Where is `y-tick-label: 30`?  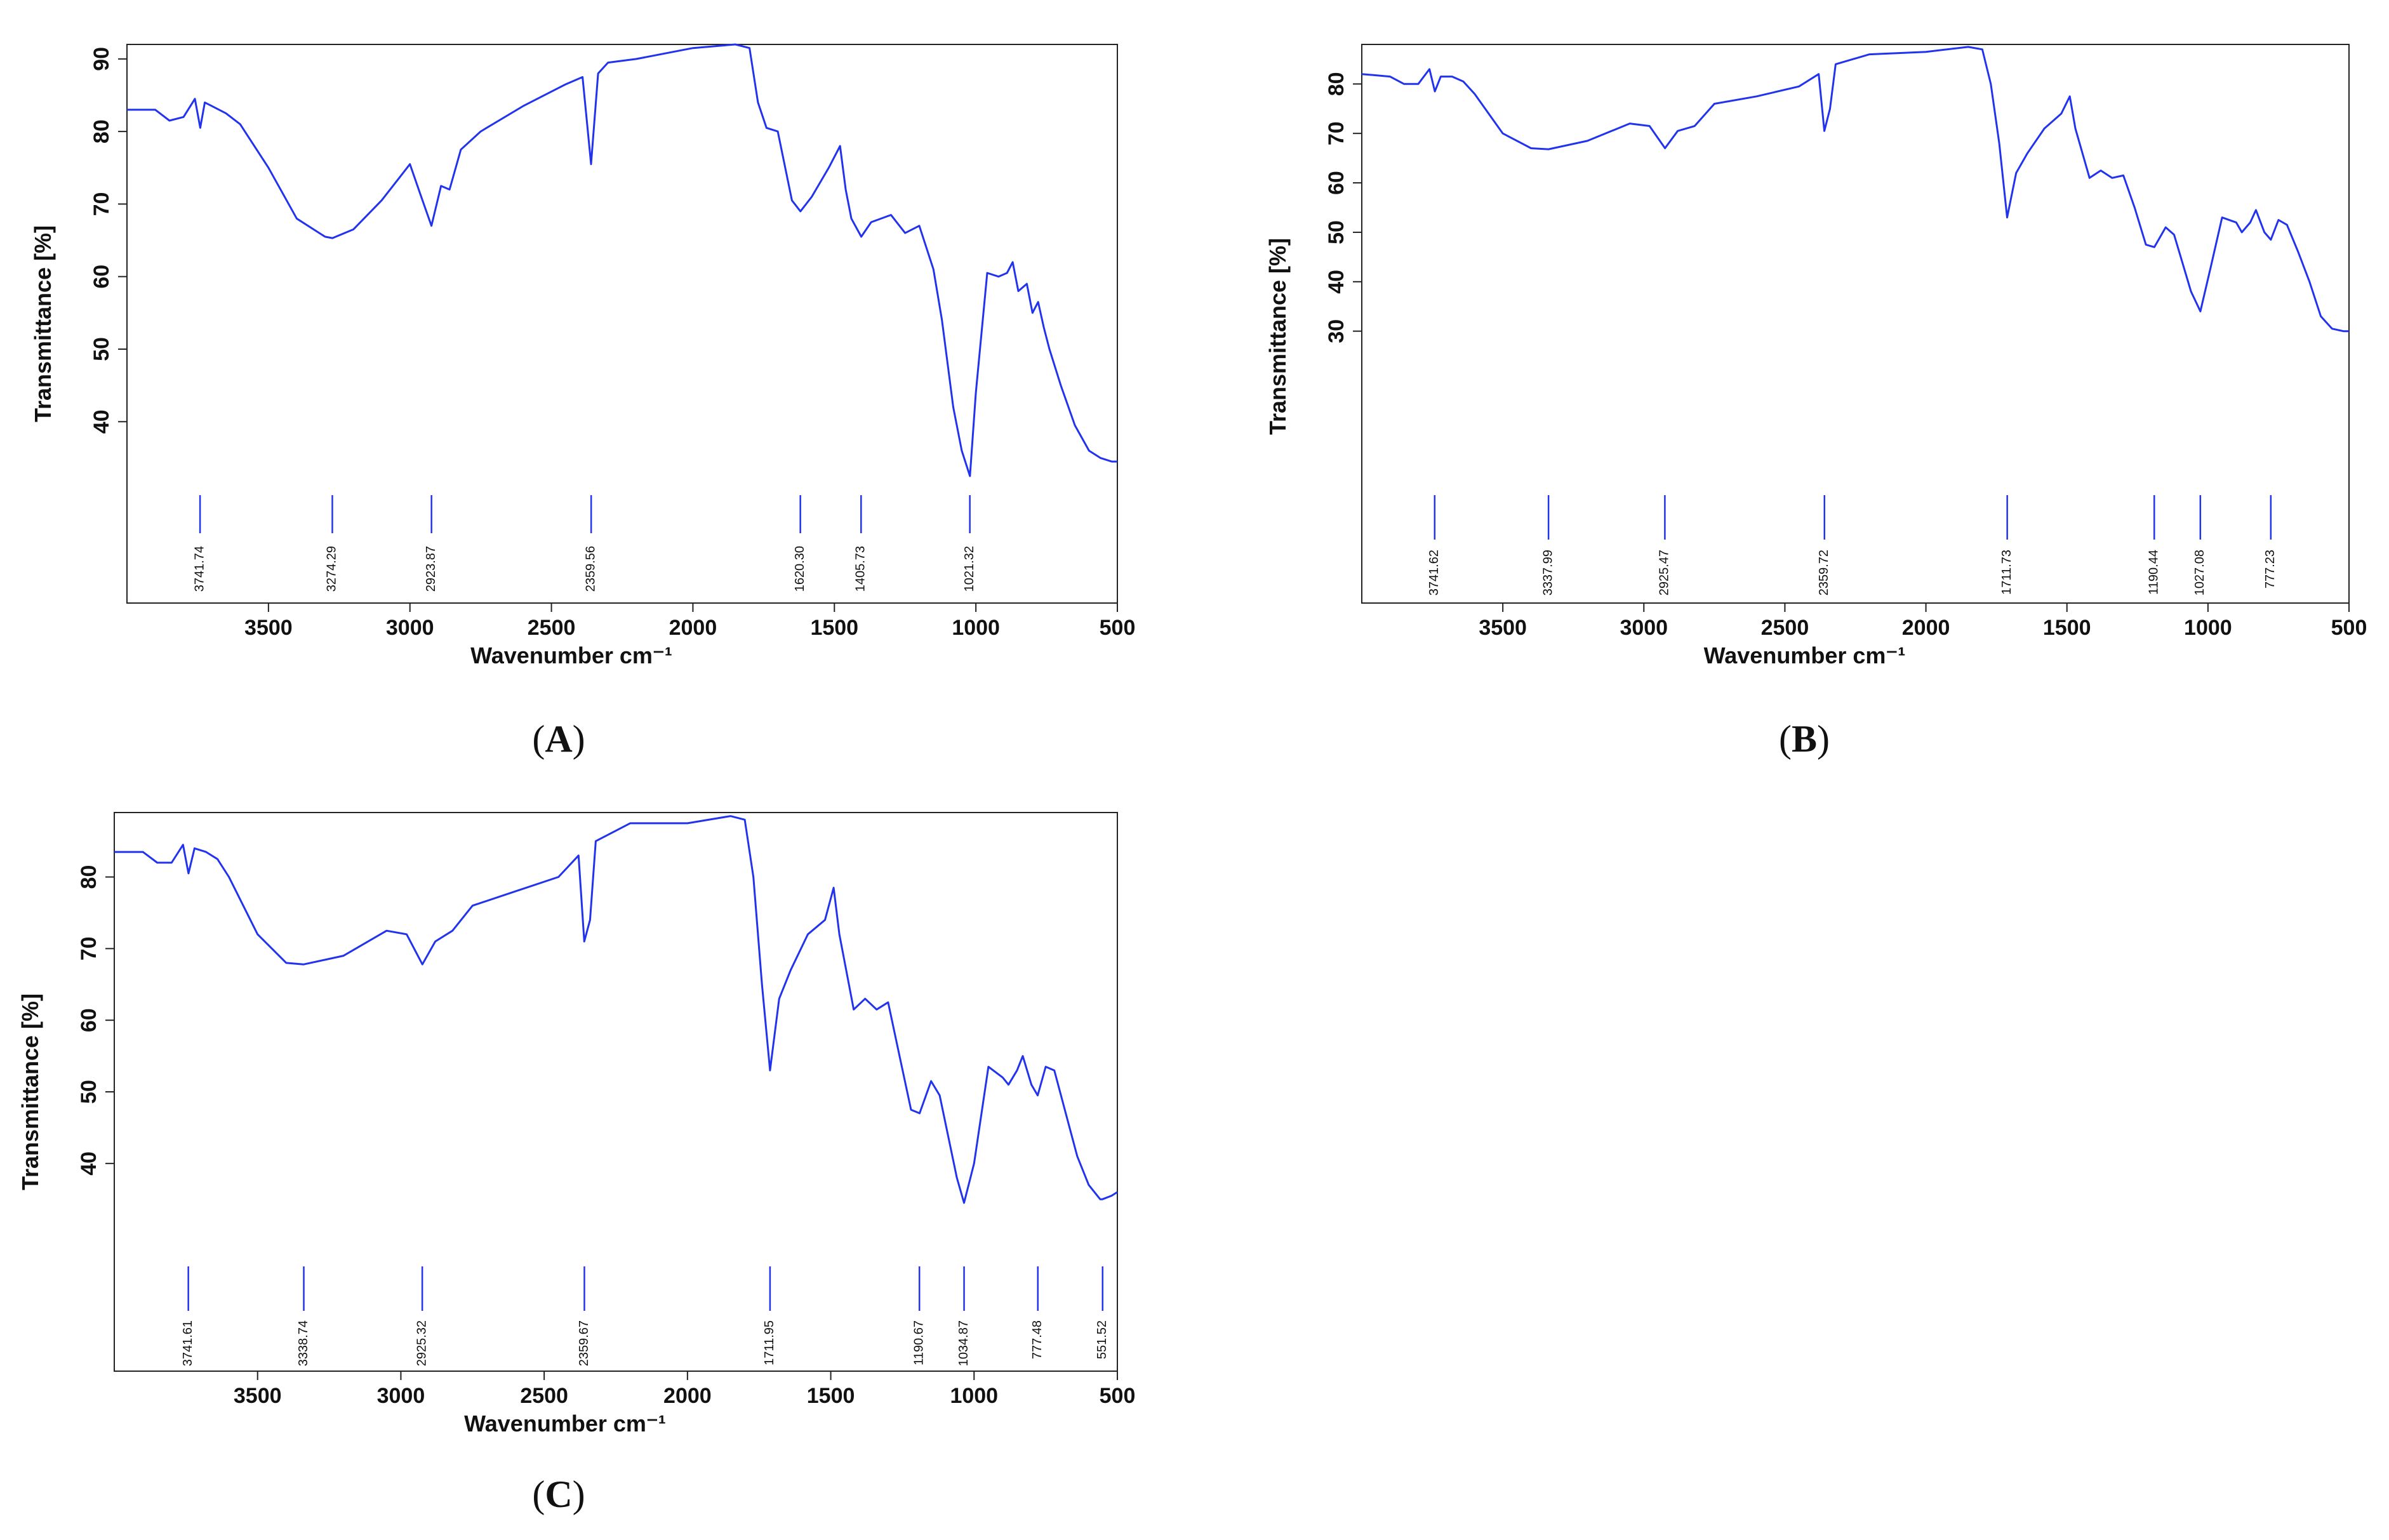
y-tick-label: 30 is located at coordinates (1336, 331).